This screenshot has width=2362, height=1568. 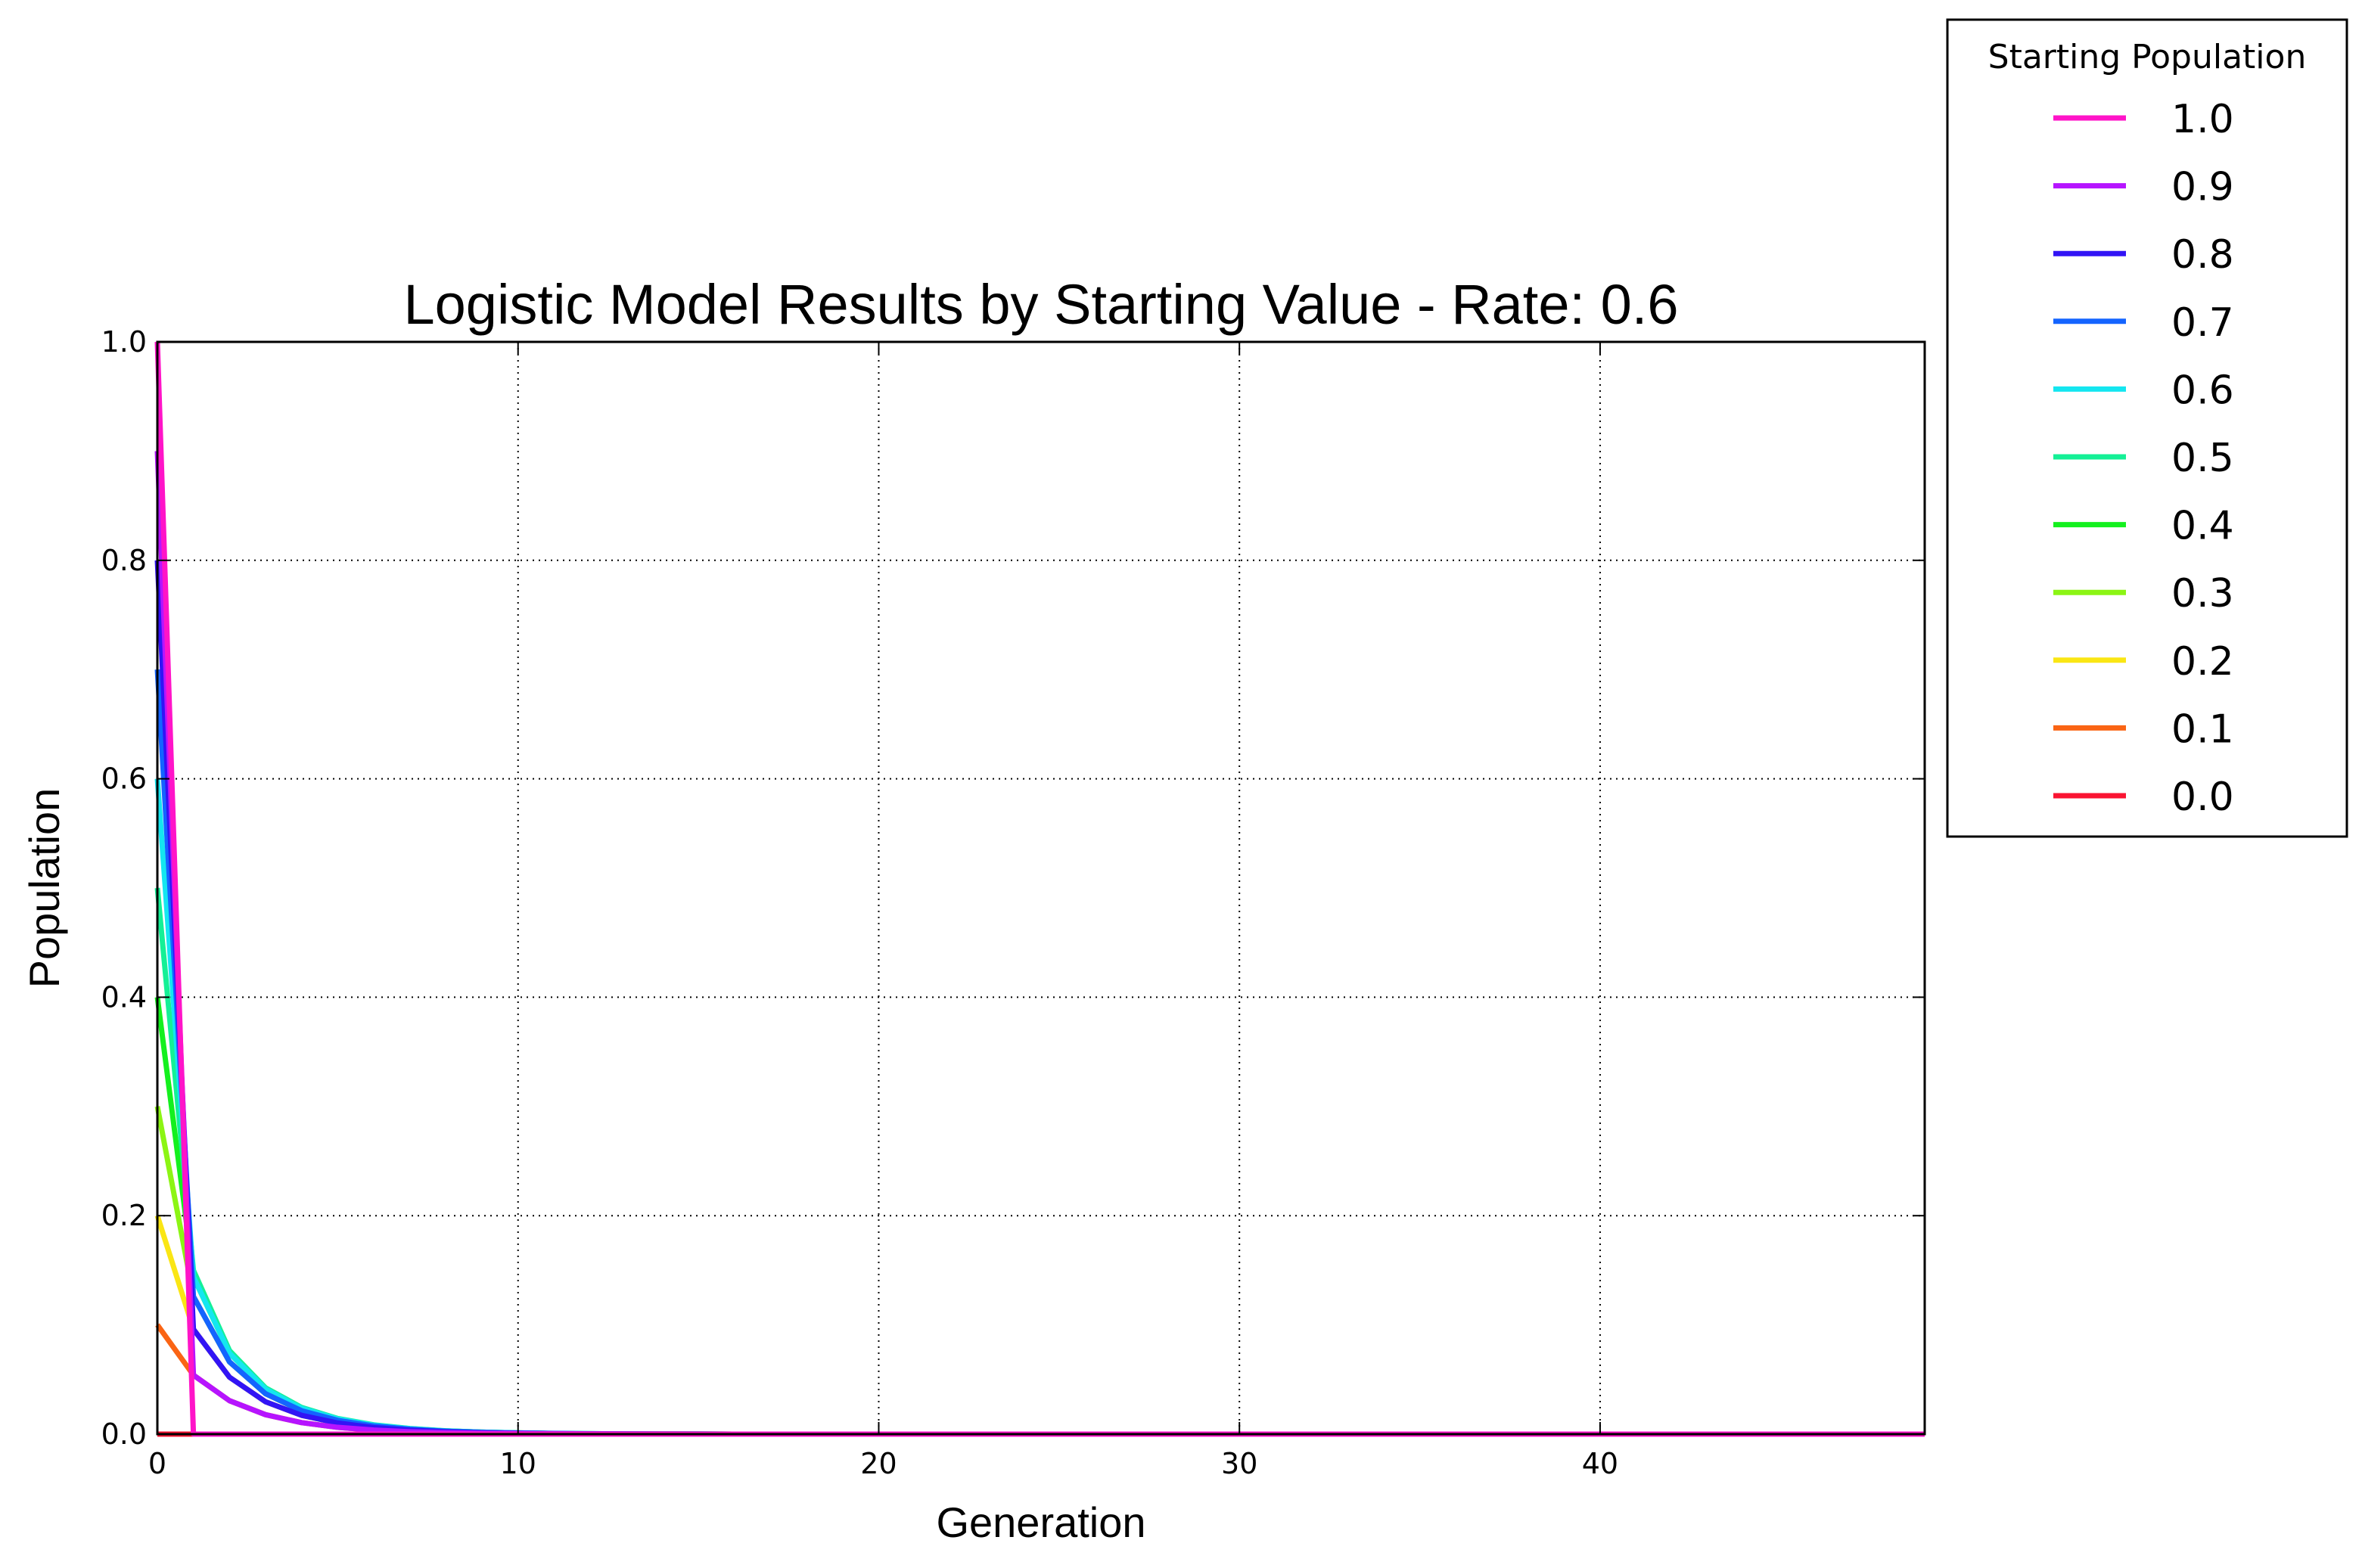 What do you see at coordinates (2202, 526) in the screenshot?
I see `legend-label: 0.4` at bounding box center [2202, 526].